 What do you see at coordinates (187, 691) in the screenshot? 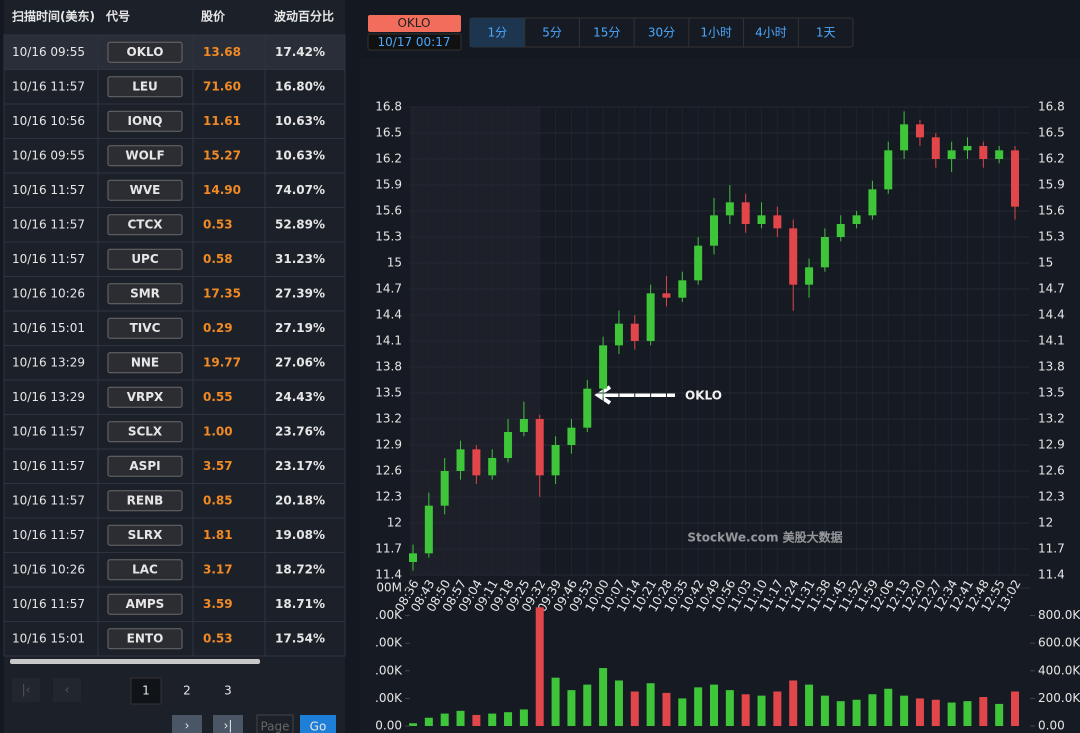
I see `page-number: 2` at bounding box center [187, 691].